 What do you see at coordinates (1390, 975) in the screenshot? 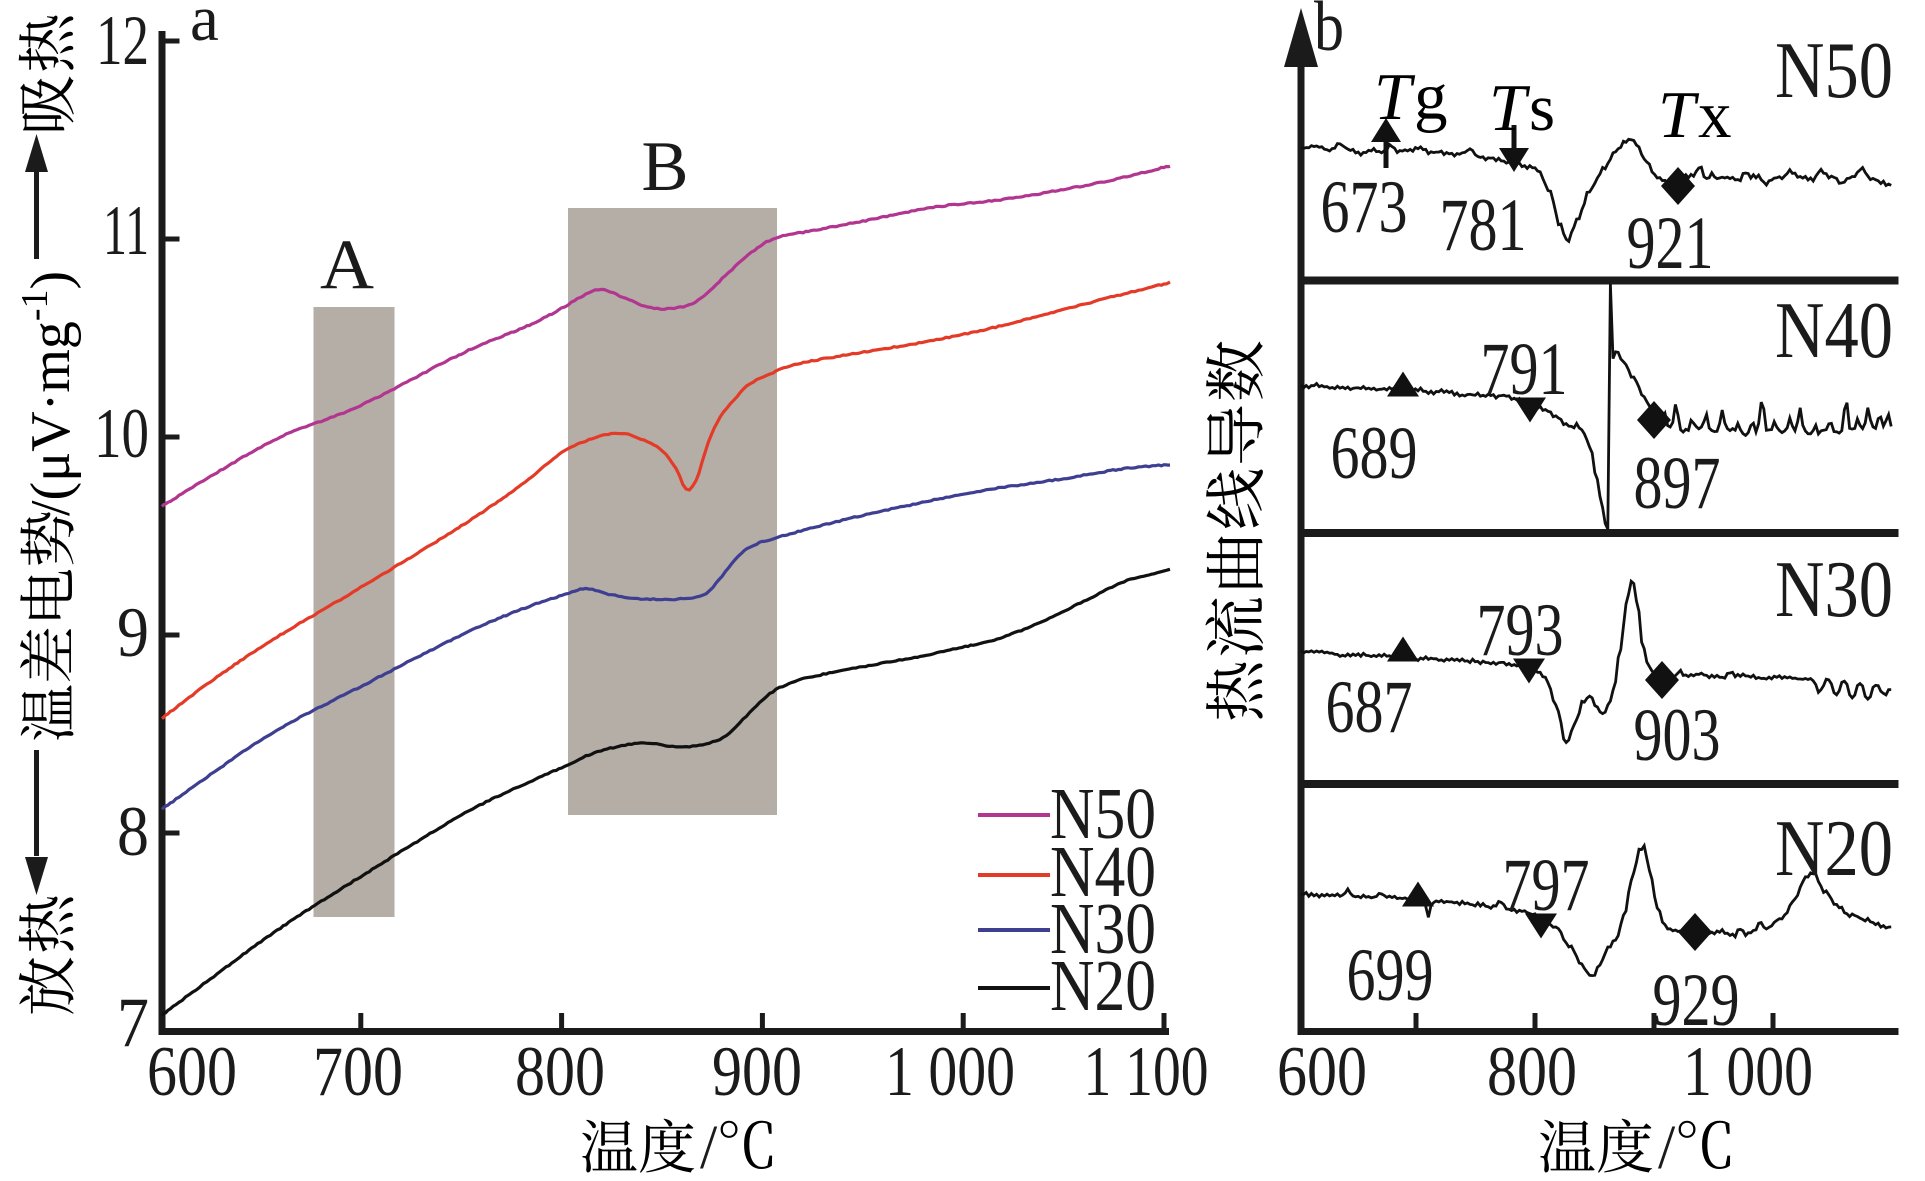
I see `svg-text: 699` at bounding box center [1390, 975].